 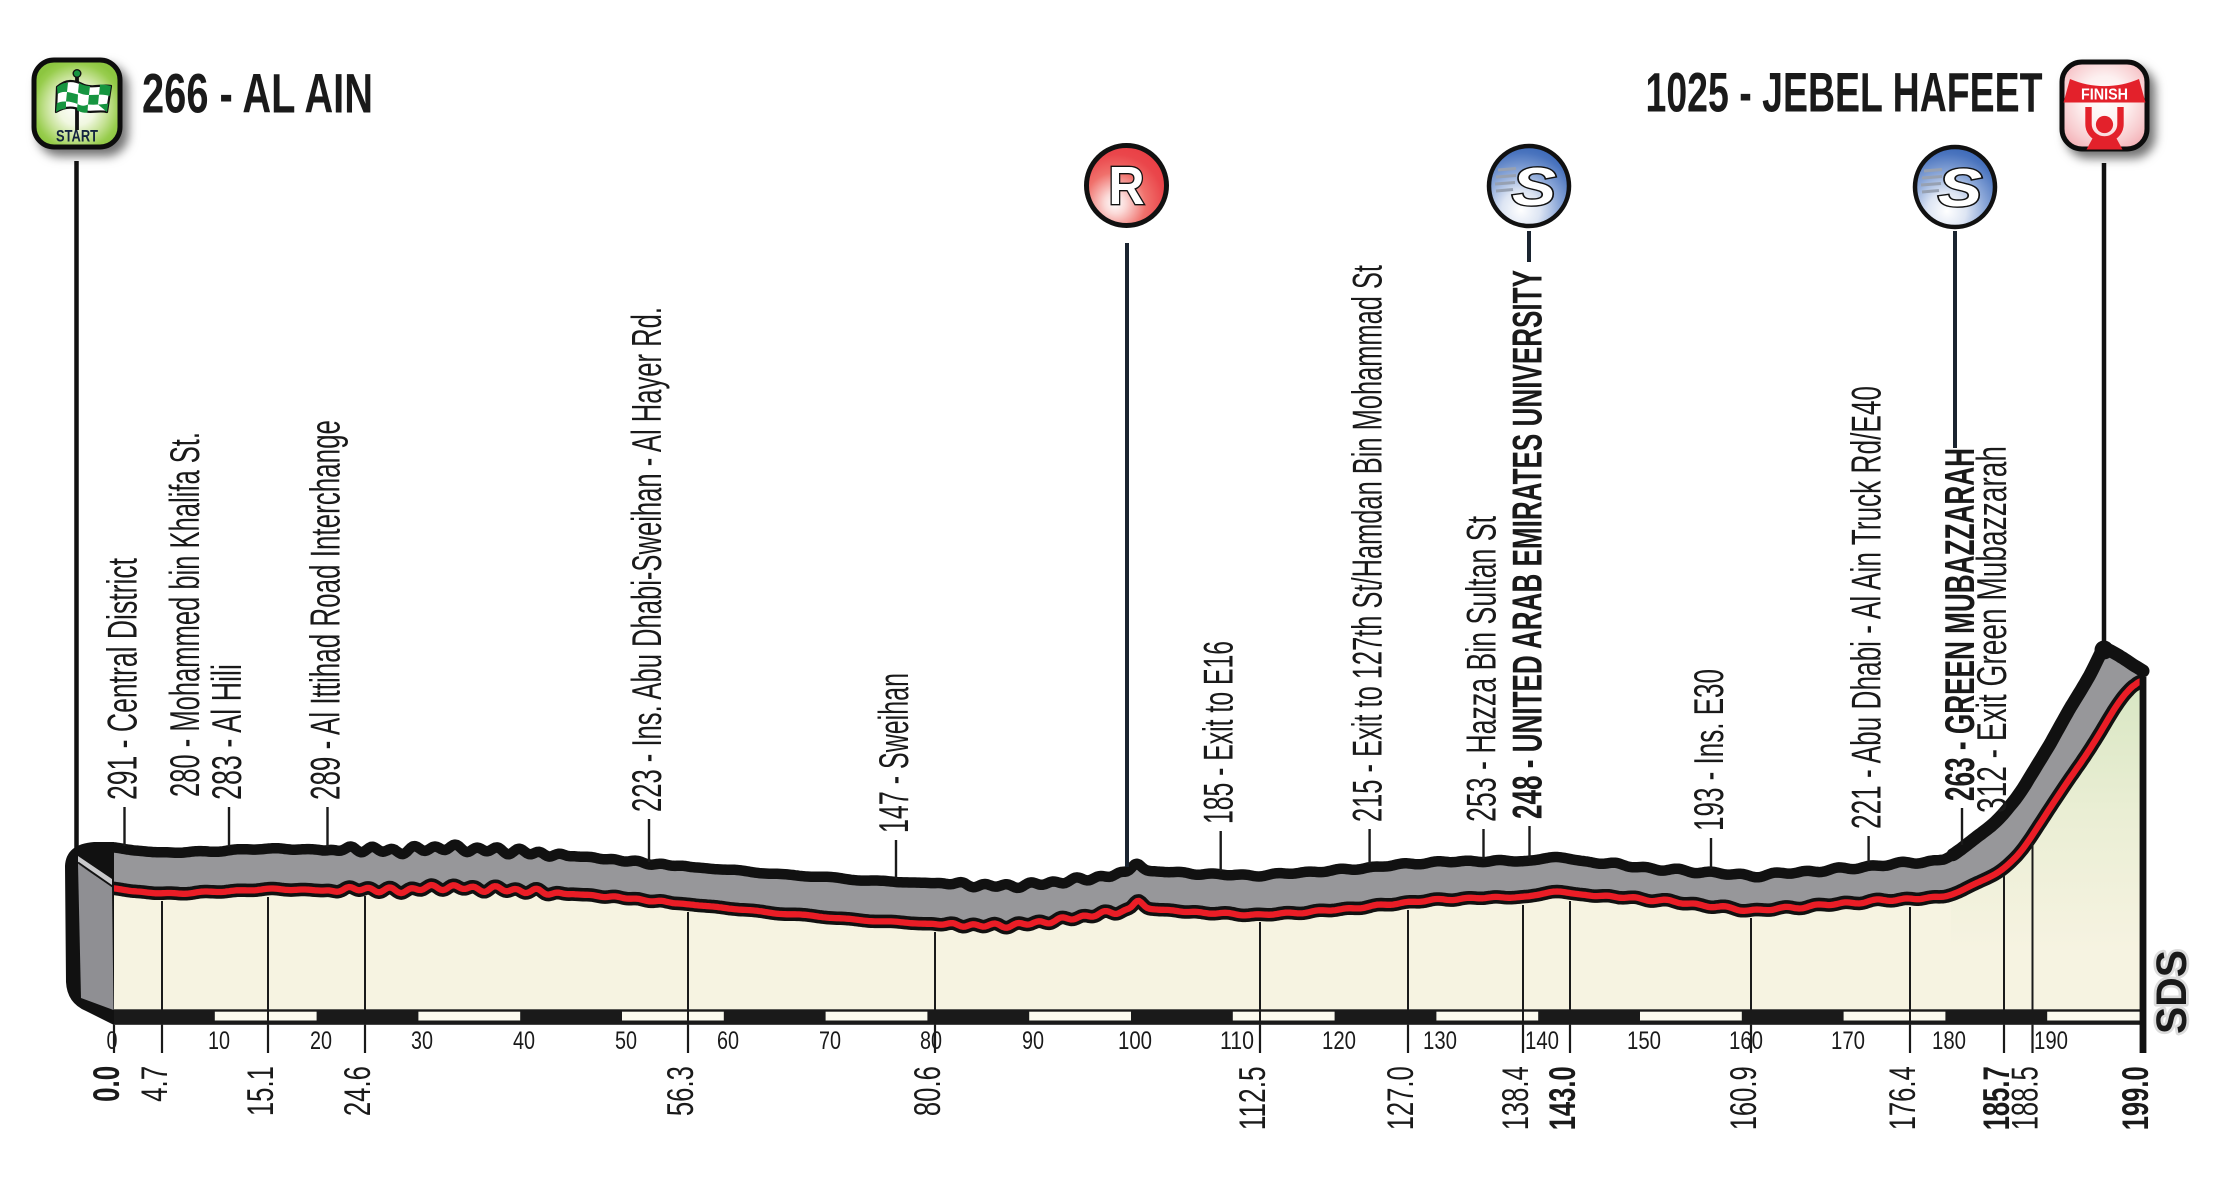 I want to click on svg-text:248 - UNITED ARAB EMIRATES UNI: 248 - UNITED ARAB EMIRATES UNIVERSITY, so click(x=1527, y=544).